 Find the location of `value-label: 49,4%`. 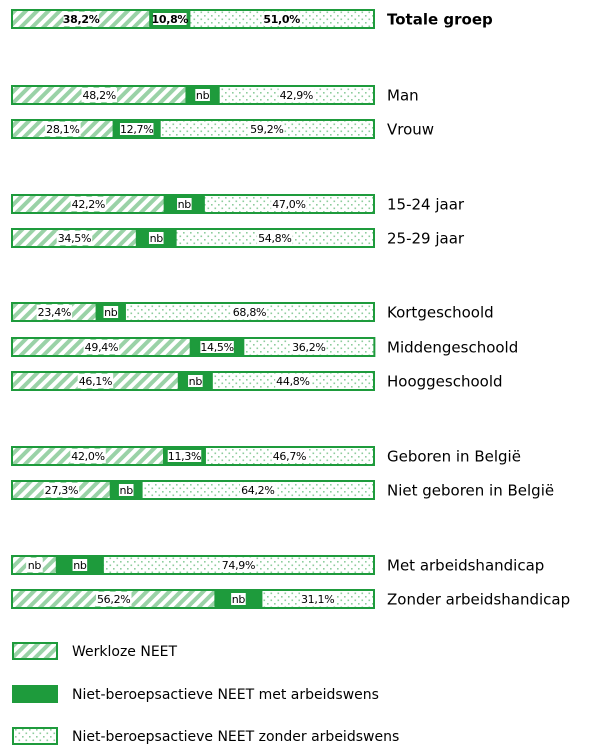

value-label: 49,4% is located at coordinates (101, 347).